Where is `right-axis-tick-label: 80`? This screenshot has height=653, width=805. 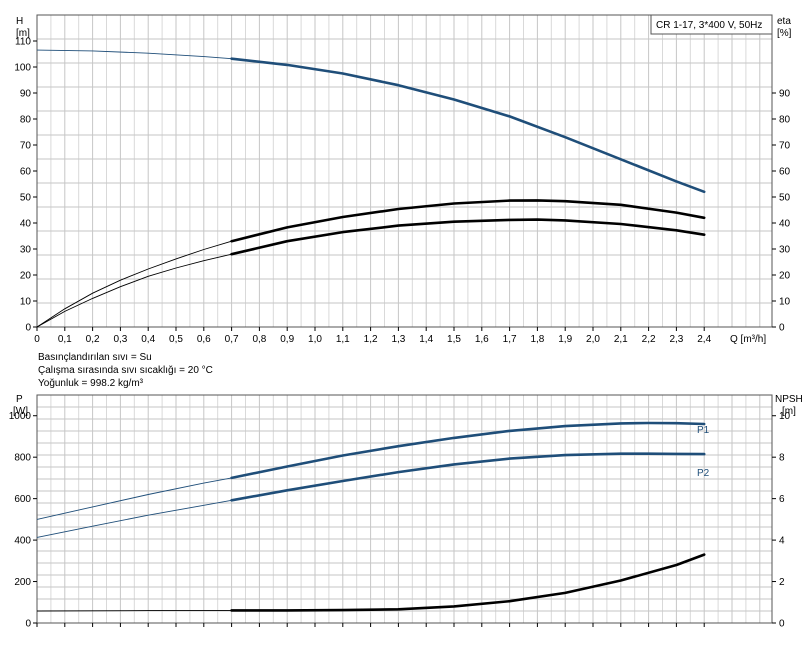 right-axis-tick-label: 80 is located at coordinates (785, 120).